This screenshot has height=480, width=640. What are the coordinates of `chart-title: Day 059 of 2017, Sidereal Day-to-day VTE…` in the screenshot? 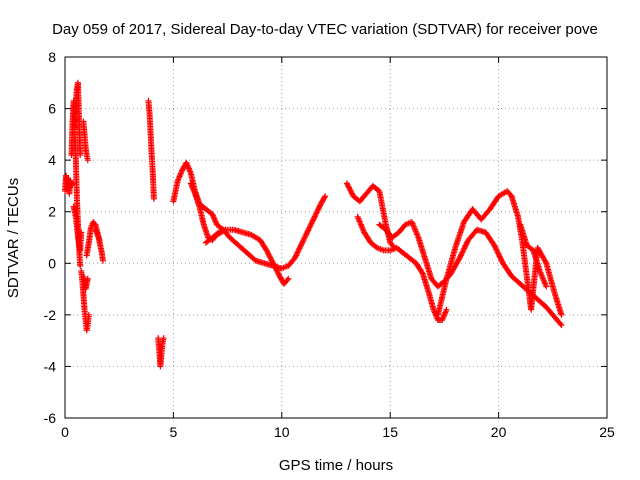 It's located at (325, 29).